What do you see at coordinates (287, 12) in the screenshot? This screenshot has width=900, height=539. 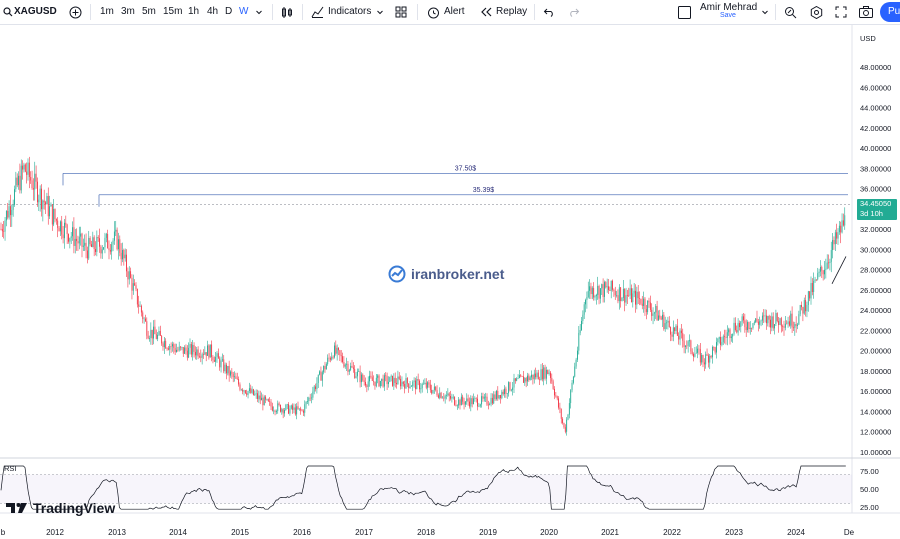 I see `candles-icon` at bounding box center [287, 12].